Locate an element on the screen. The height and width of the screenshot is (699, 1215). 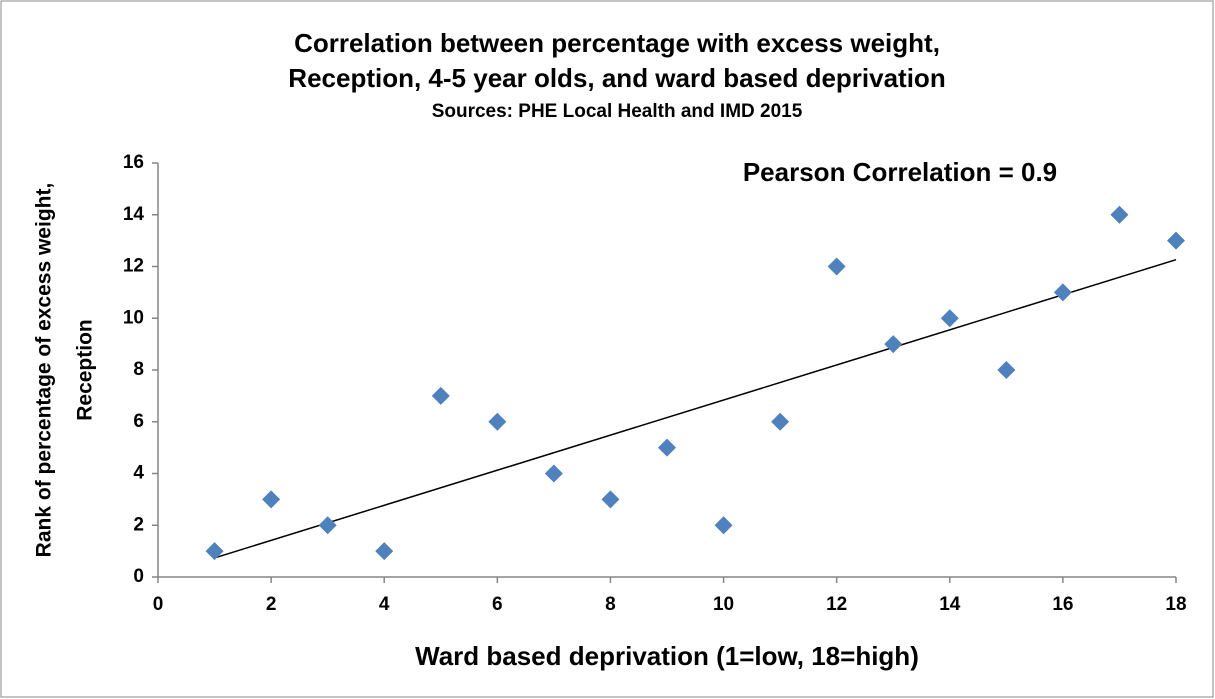
y-tick-label: 6 is located at coordinates (138, 421).